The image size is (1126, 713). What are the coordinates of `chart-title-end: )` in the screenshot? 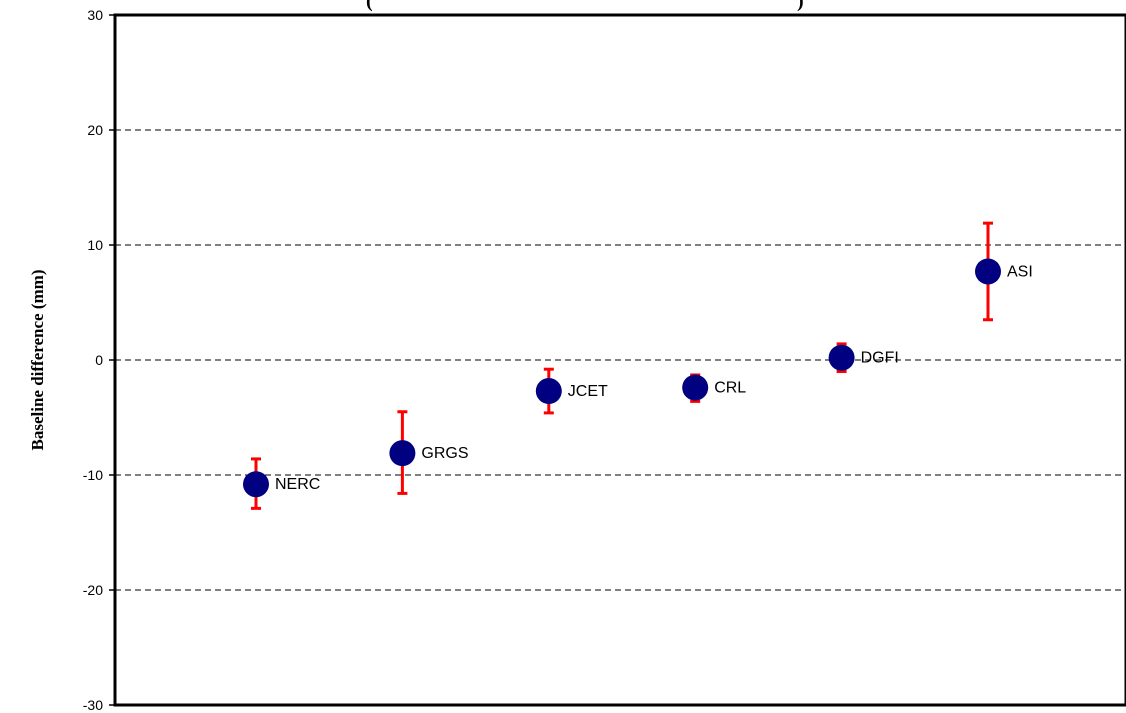 It's located at (800, 6).